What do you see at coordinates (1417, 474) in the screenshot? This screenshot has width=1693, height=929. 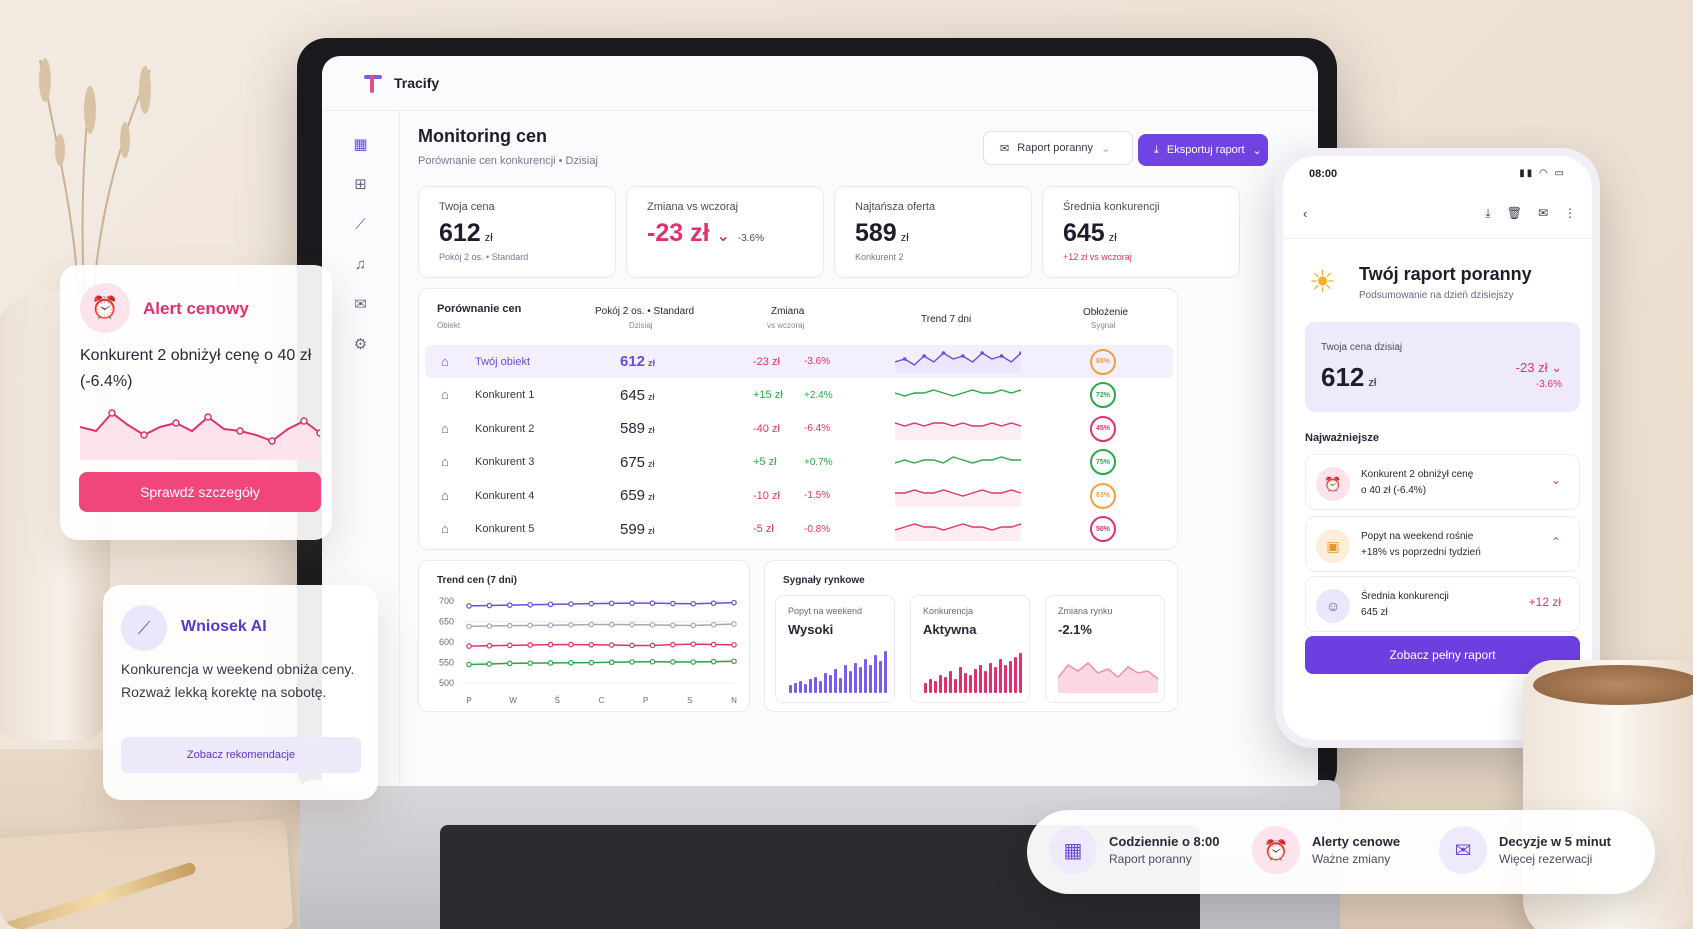 I see `highlight-line1: Konkurent 2 obniżył cenę` at bounding box center [1417, 474].